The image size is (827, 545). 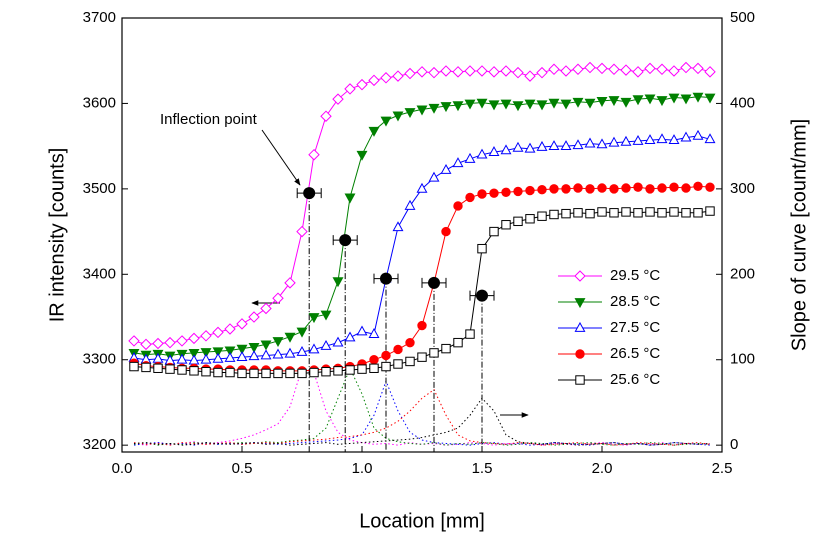 I want to click on y2-tick-label: 300, so click(x=742, y=188).